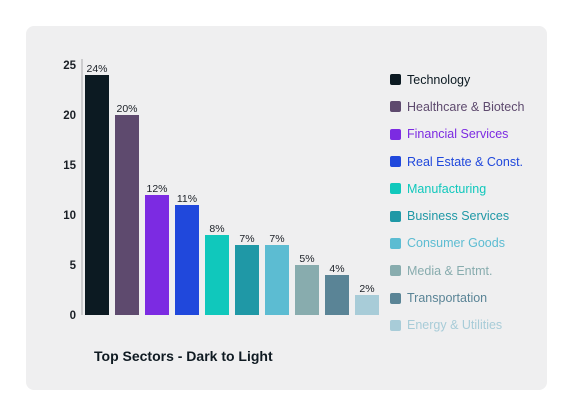  I want to click on legend-item: Consumer Goods, so click(457, 243).